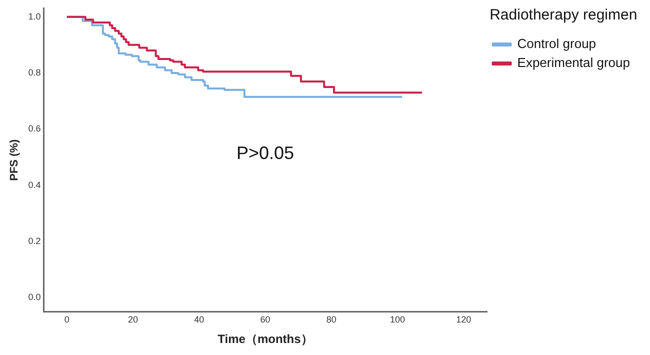 The width and height of the screenshot is (650, 355). Describe the element at coordinates (67, 319) in the screenshot. I see `x-tick-label: 0` at that location.